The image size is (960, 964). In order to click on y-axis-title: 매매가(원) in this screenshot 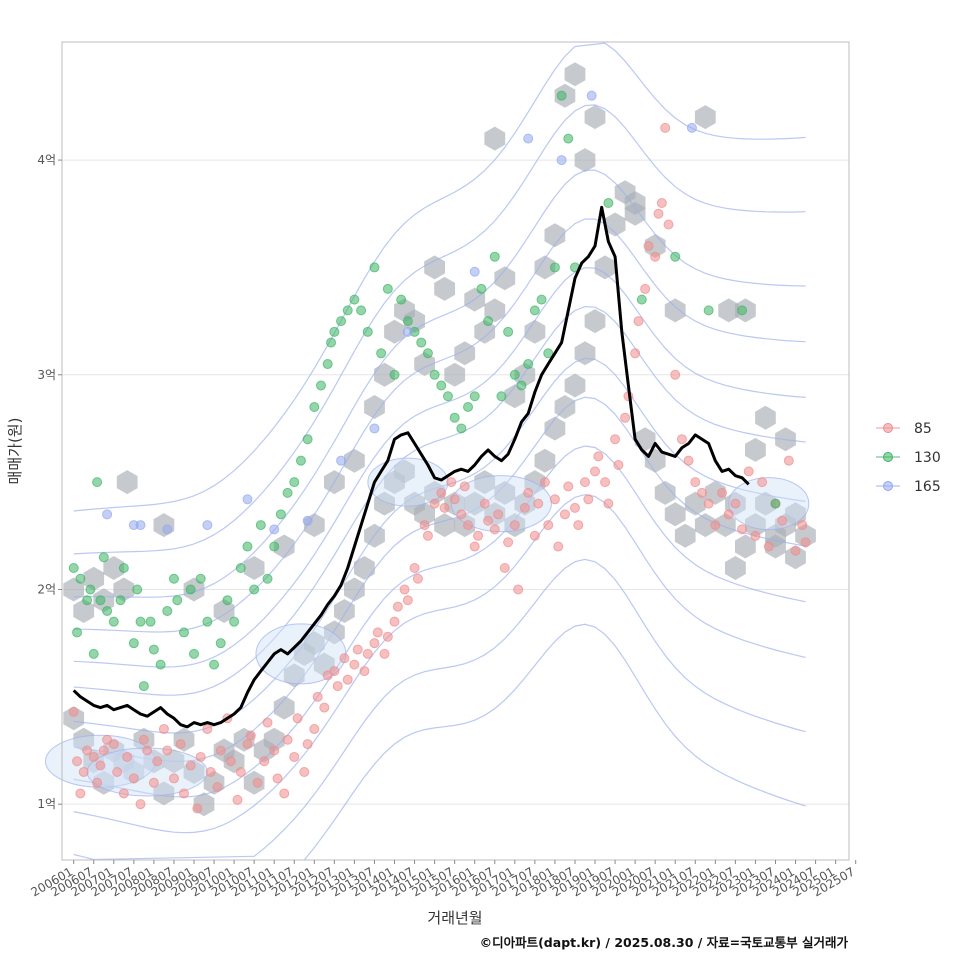, I will do `click(15, 451)`.